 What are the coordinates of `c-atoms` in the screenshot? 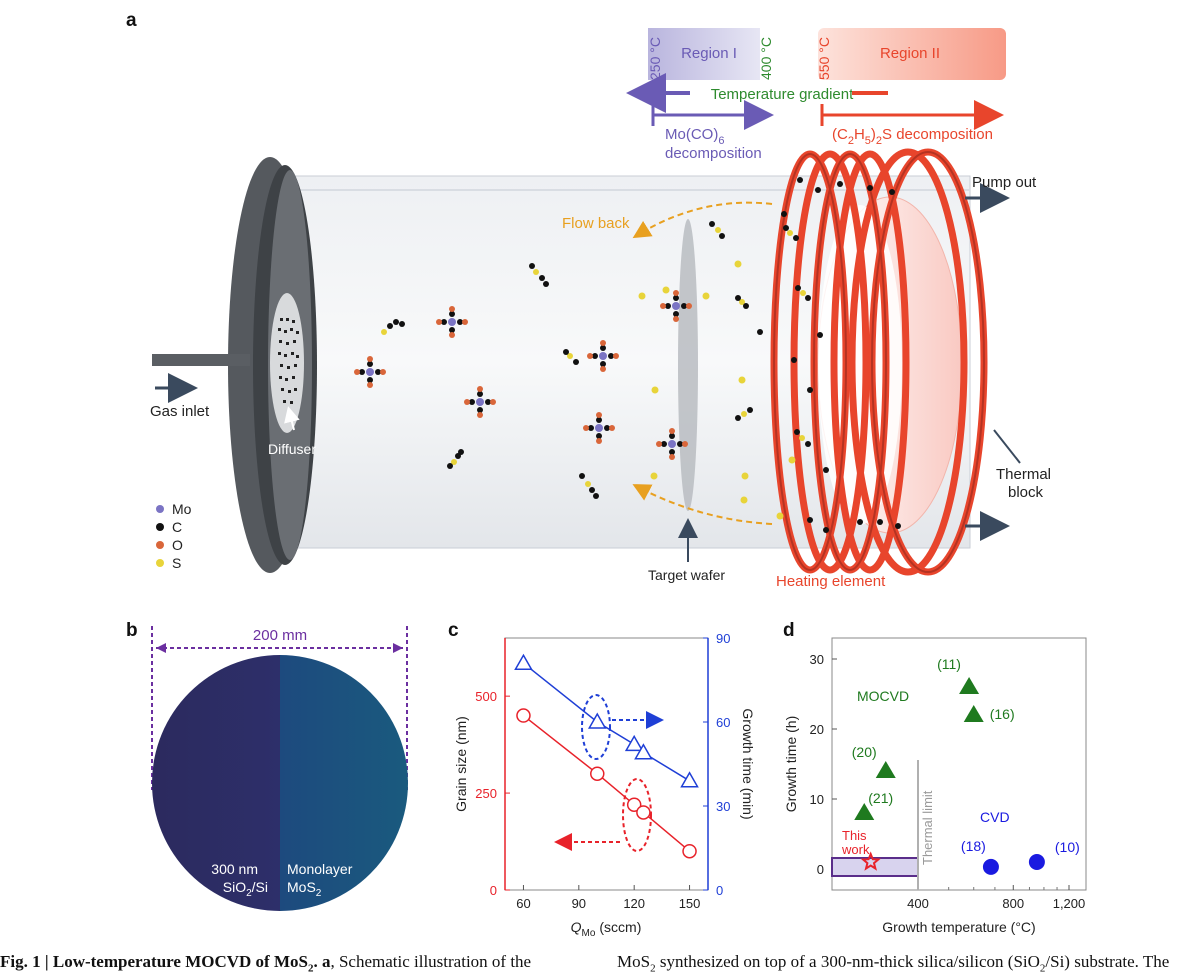 It's located at (829, 355).